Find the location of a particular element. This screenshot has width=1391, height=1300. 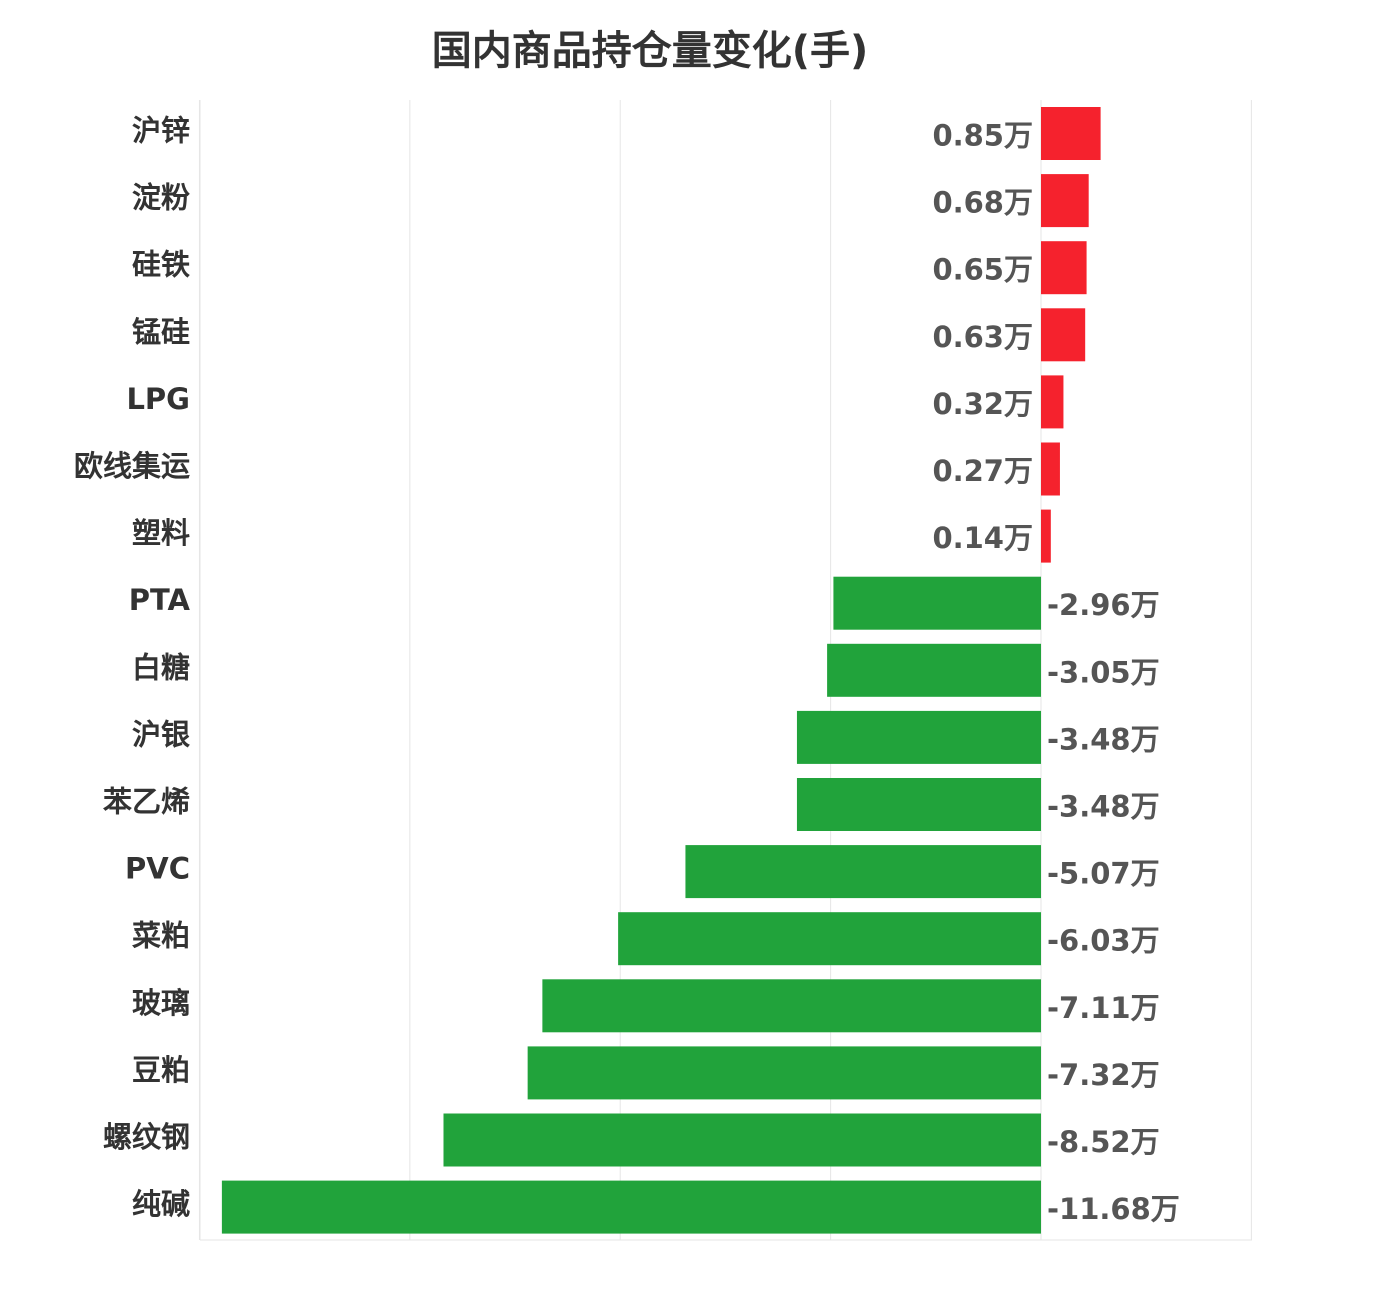

category-label: 沪银 is located at coordinates (161, 734).